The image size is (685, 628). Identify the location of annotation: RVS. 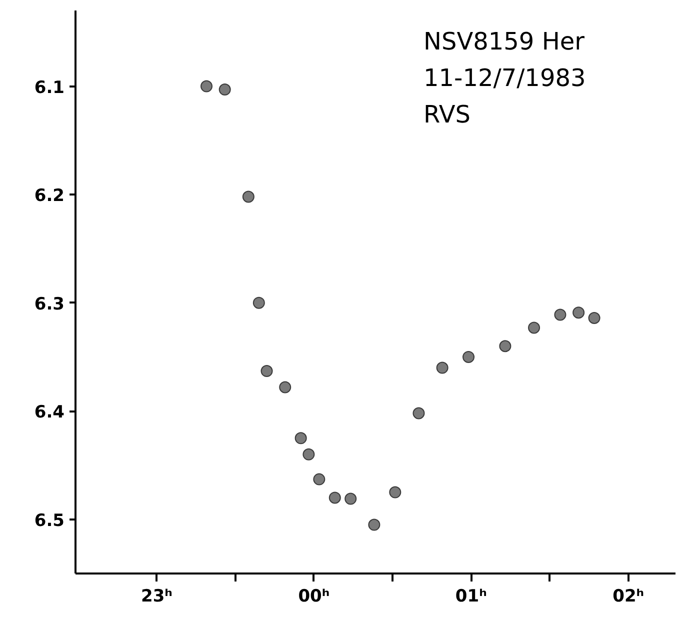
(447, 114).